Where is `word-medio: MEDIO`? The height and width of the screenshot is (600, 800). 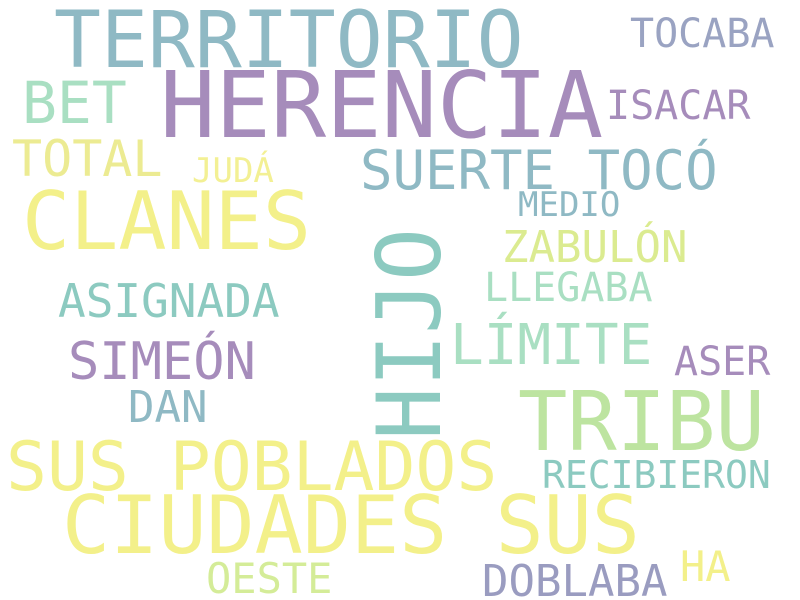 word-medio: MEDIO is located at coordinates (569, 205).